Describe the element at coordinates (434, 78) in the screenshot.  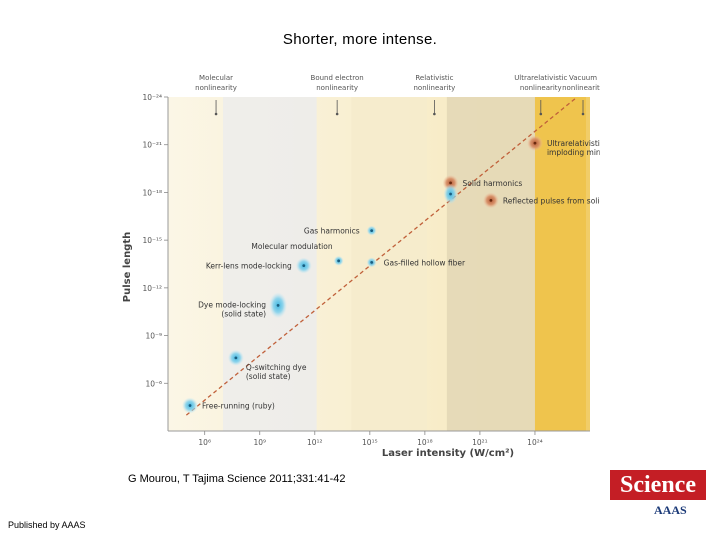
I see `regime-label: Relativistic` at that location.